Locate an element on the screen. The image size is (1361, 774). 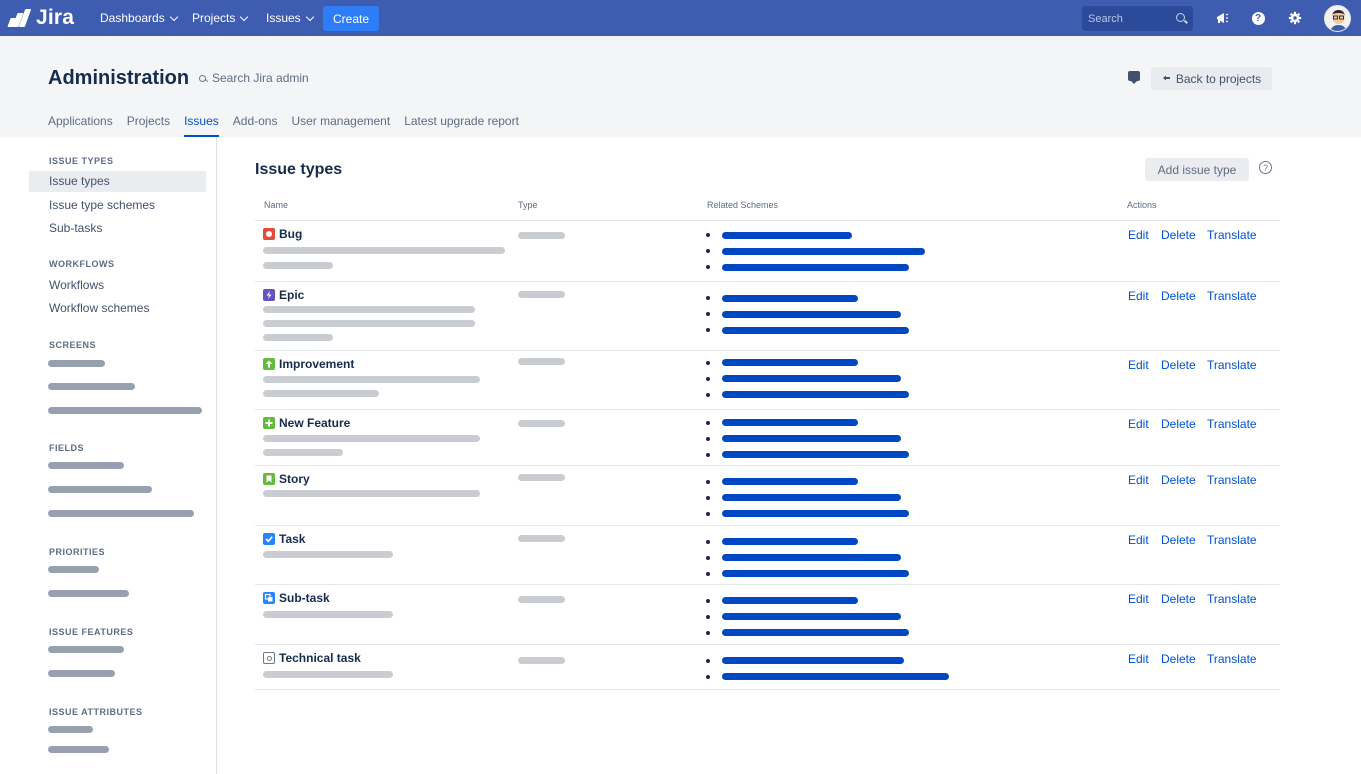
user-avatar is located at coordinates (1337, 18).